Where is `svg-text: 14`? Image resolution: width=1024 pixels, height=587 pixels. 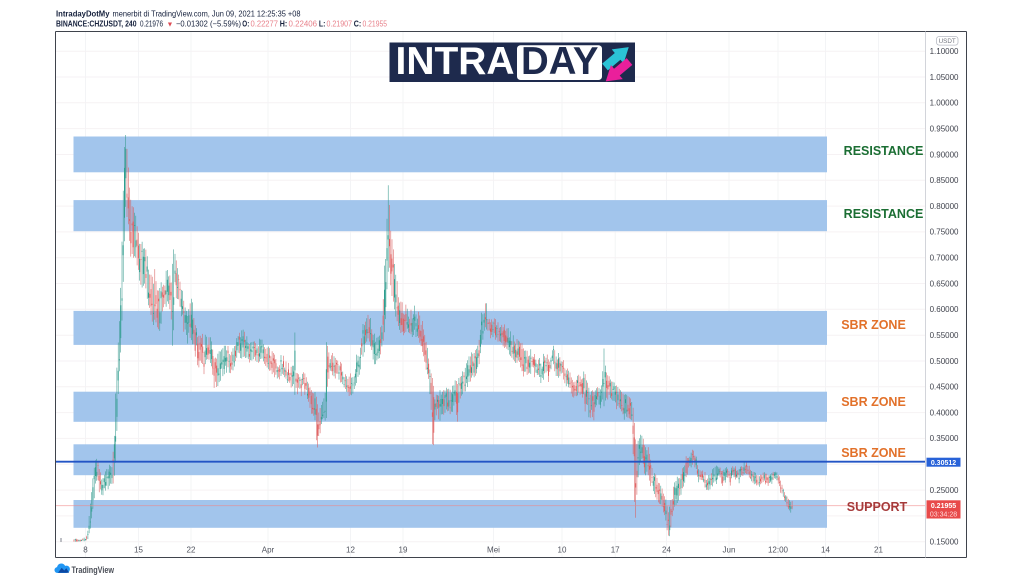
svg-text: 14 is located at coordinates (825, 550).